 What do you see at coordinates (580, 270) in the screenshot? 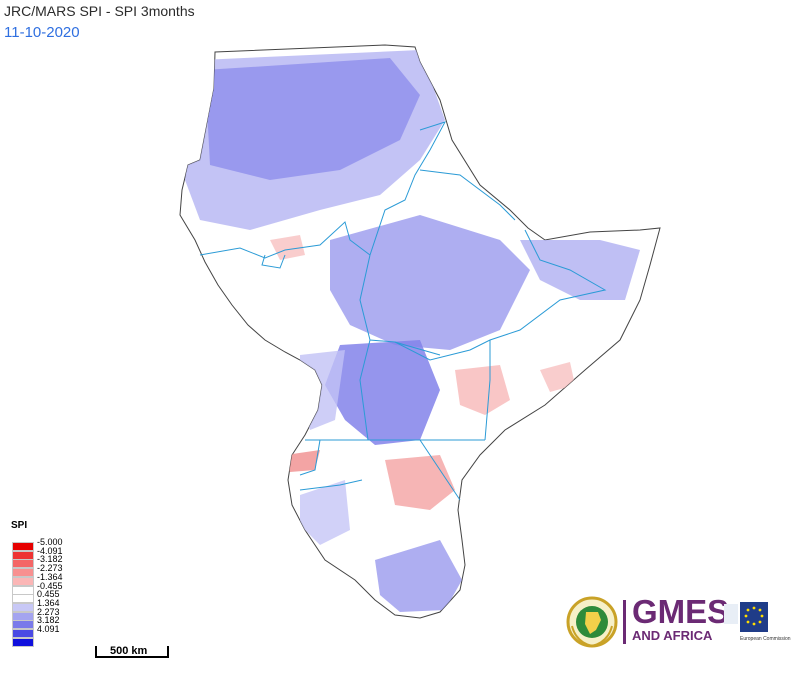
I see `wet-zone-east` at bounding box center [580, 270].